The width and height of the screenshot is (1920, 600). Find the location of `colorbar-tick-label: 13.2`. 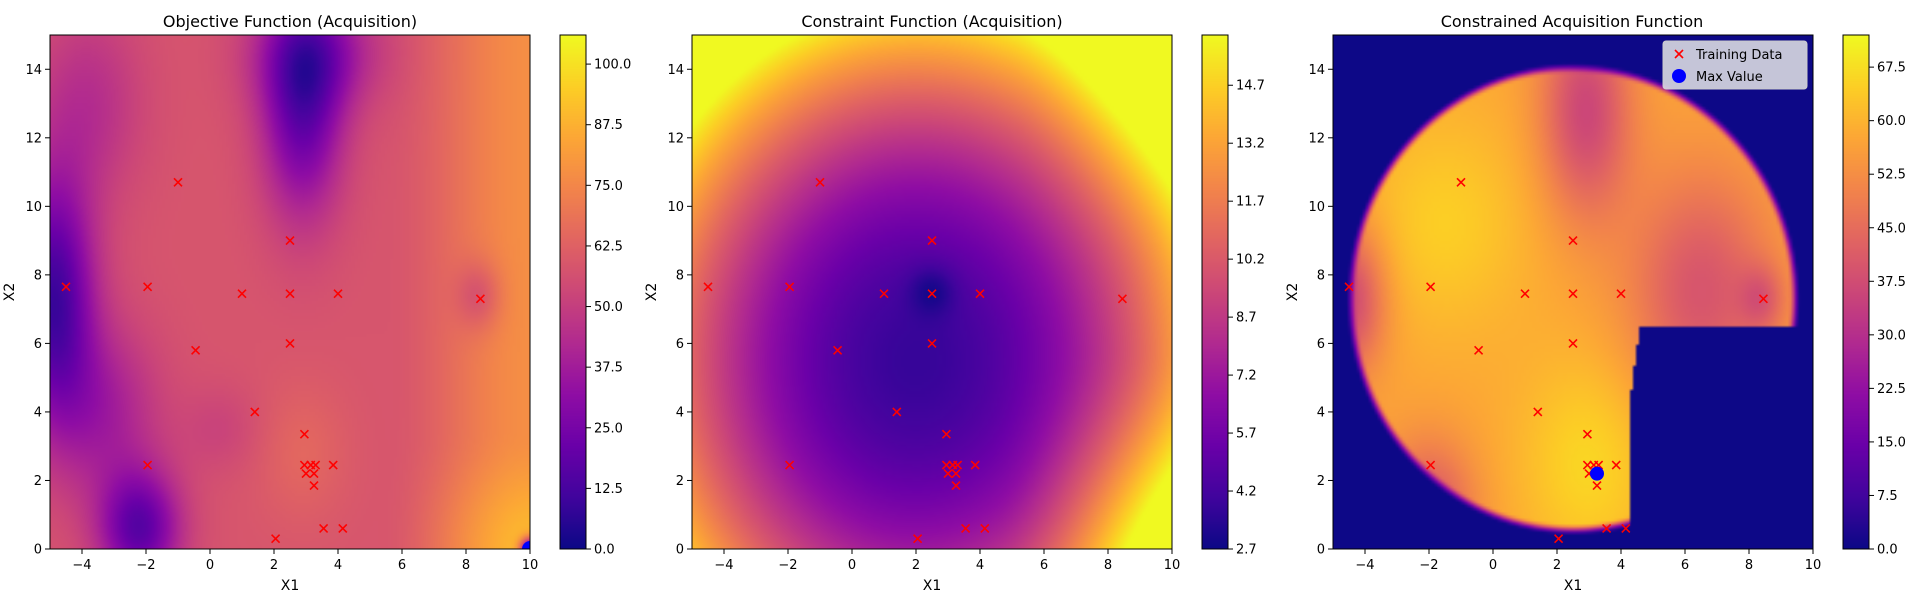

colorbar-tick-label: 13.2 is located at coordinates (1250, 144).